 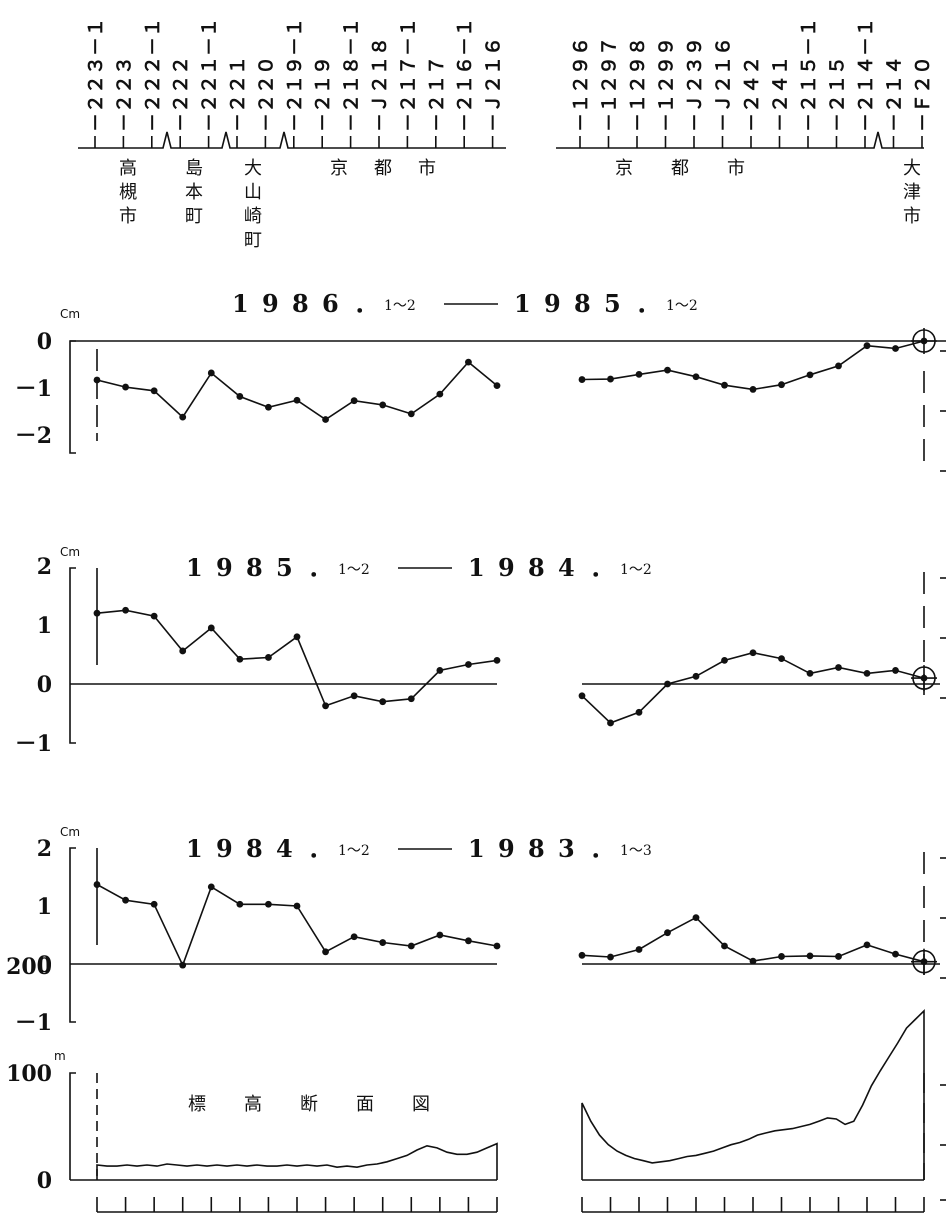 What do you see at coordinates (753, 1094) in the screenshot?
I see `elevation-line-right` at bounding box center [753, 1094].